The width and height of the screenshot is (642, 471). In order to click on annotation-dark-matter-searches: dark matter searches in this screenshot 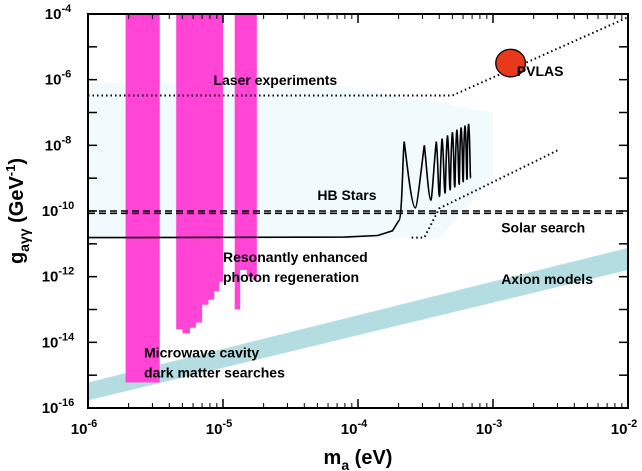, I will do `click(214, 372)`.